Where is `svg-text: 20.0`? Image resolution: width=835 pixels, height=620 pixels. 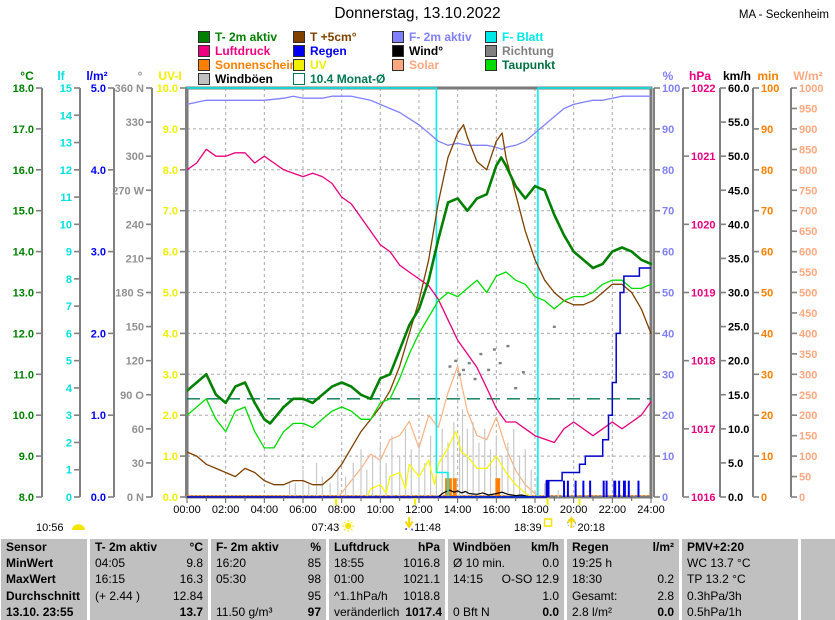 svg-text: 20.0 is located at coordinates (738, 362).